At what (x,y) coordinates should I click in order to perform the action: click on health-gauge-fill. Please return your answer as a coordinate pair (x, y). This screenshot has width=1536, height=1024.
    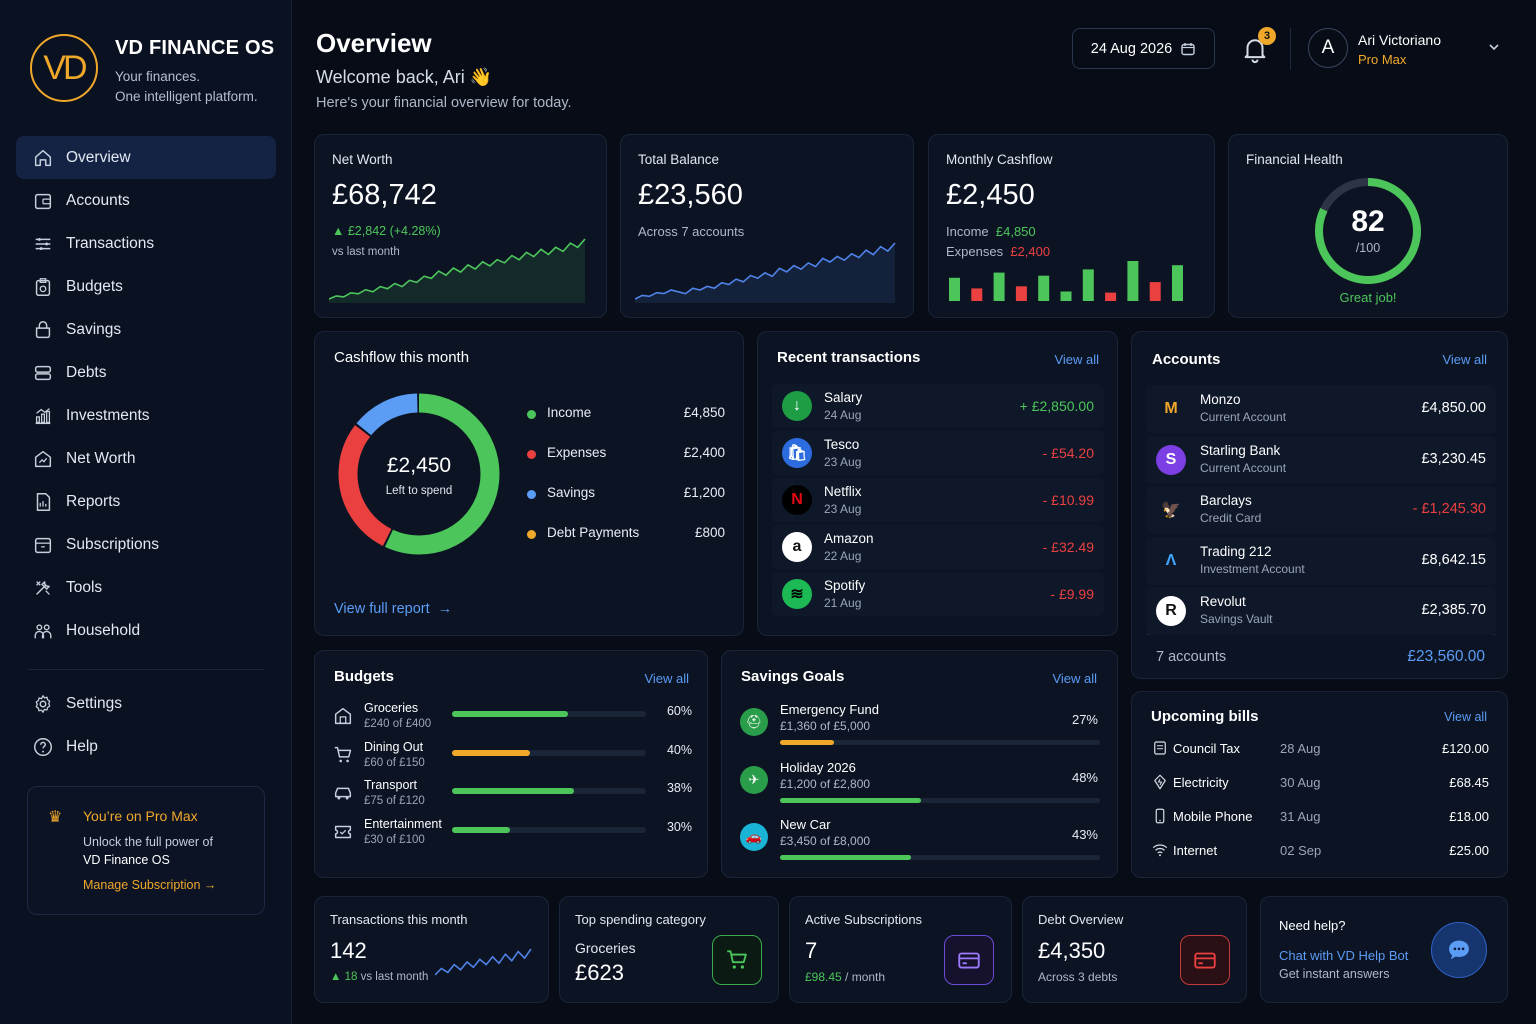
    Looking at the image, I should click on (1368, 231).